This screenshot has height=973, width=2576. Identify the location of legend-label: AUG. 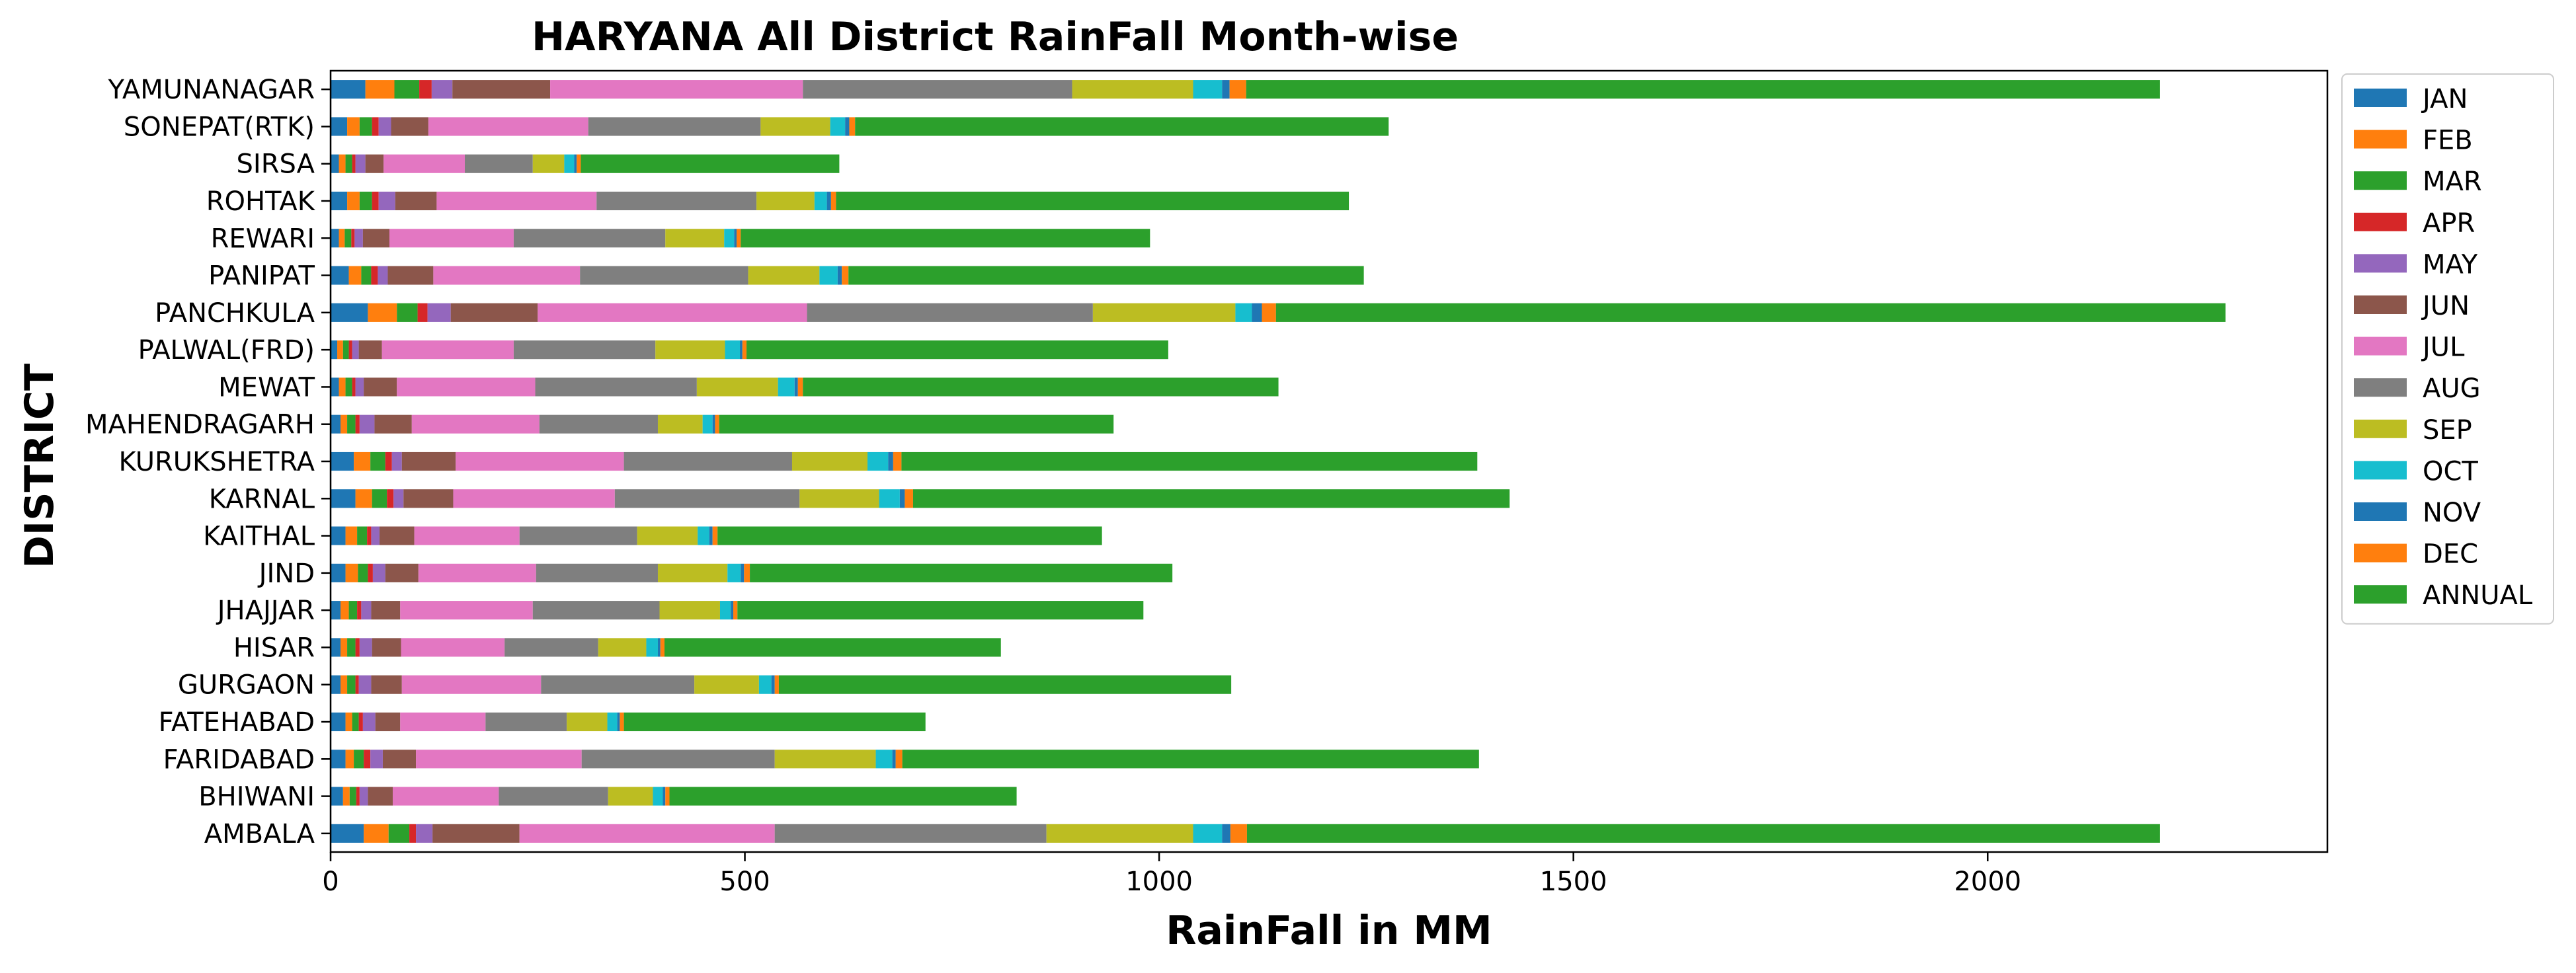
(2452, 388).